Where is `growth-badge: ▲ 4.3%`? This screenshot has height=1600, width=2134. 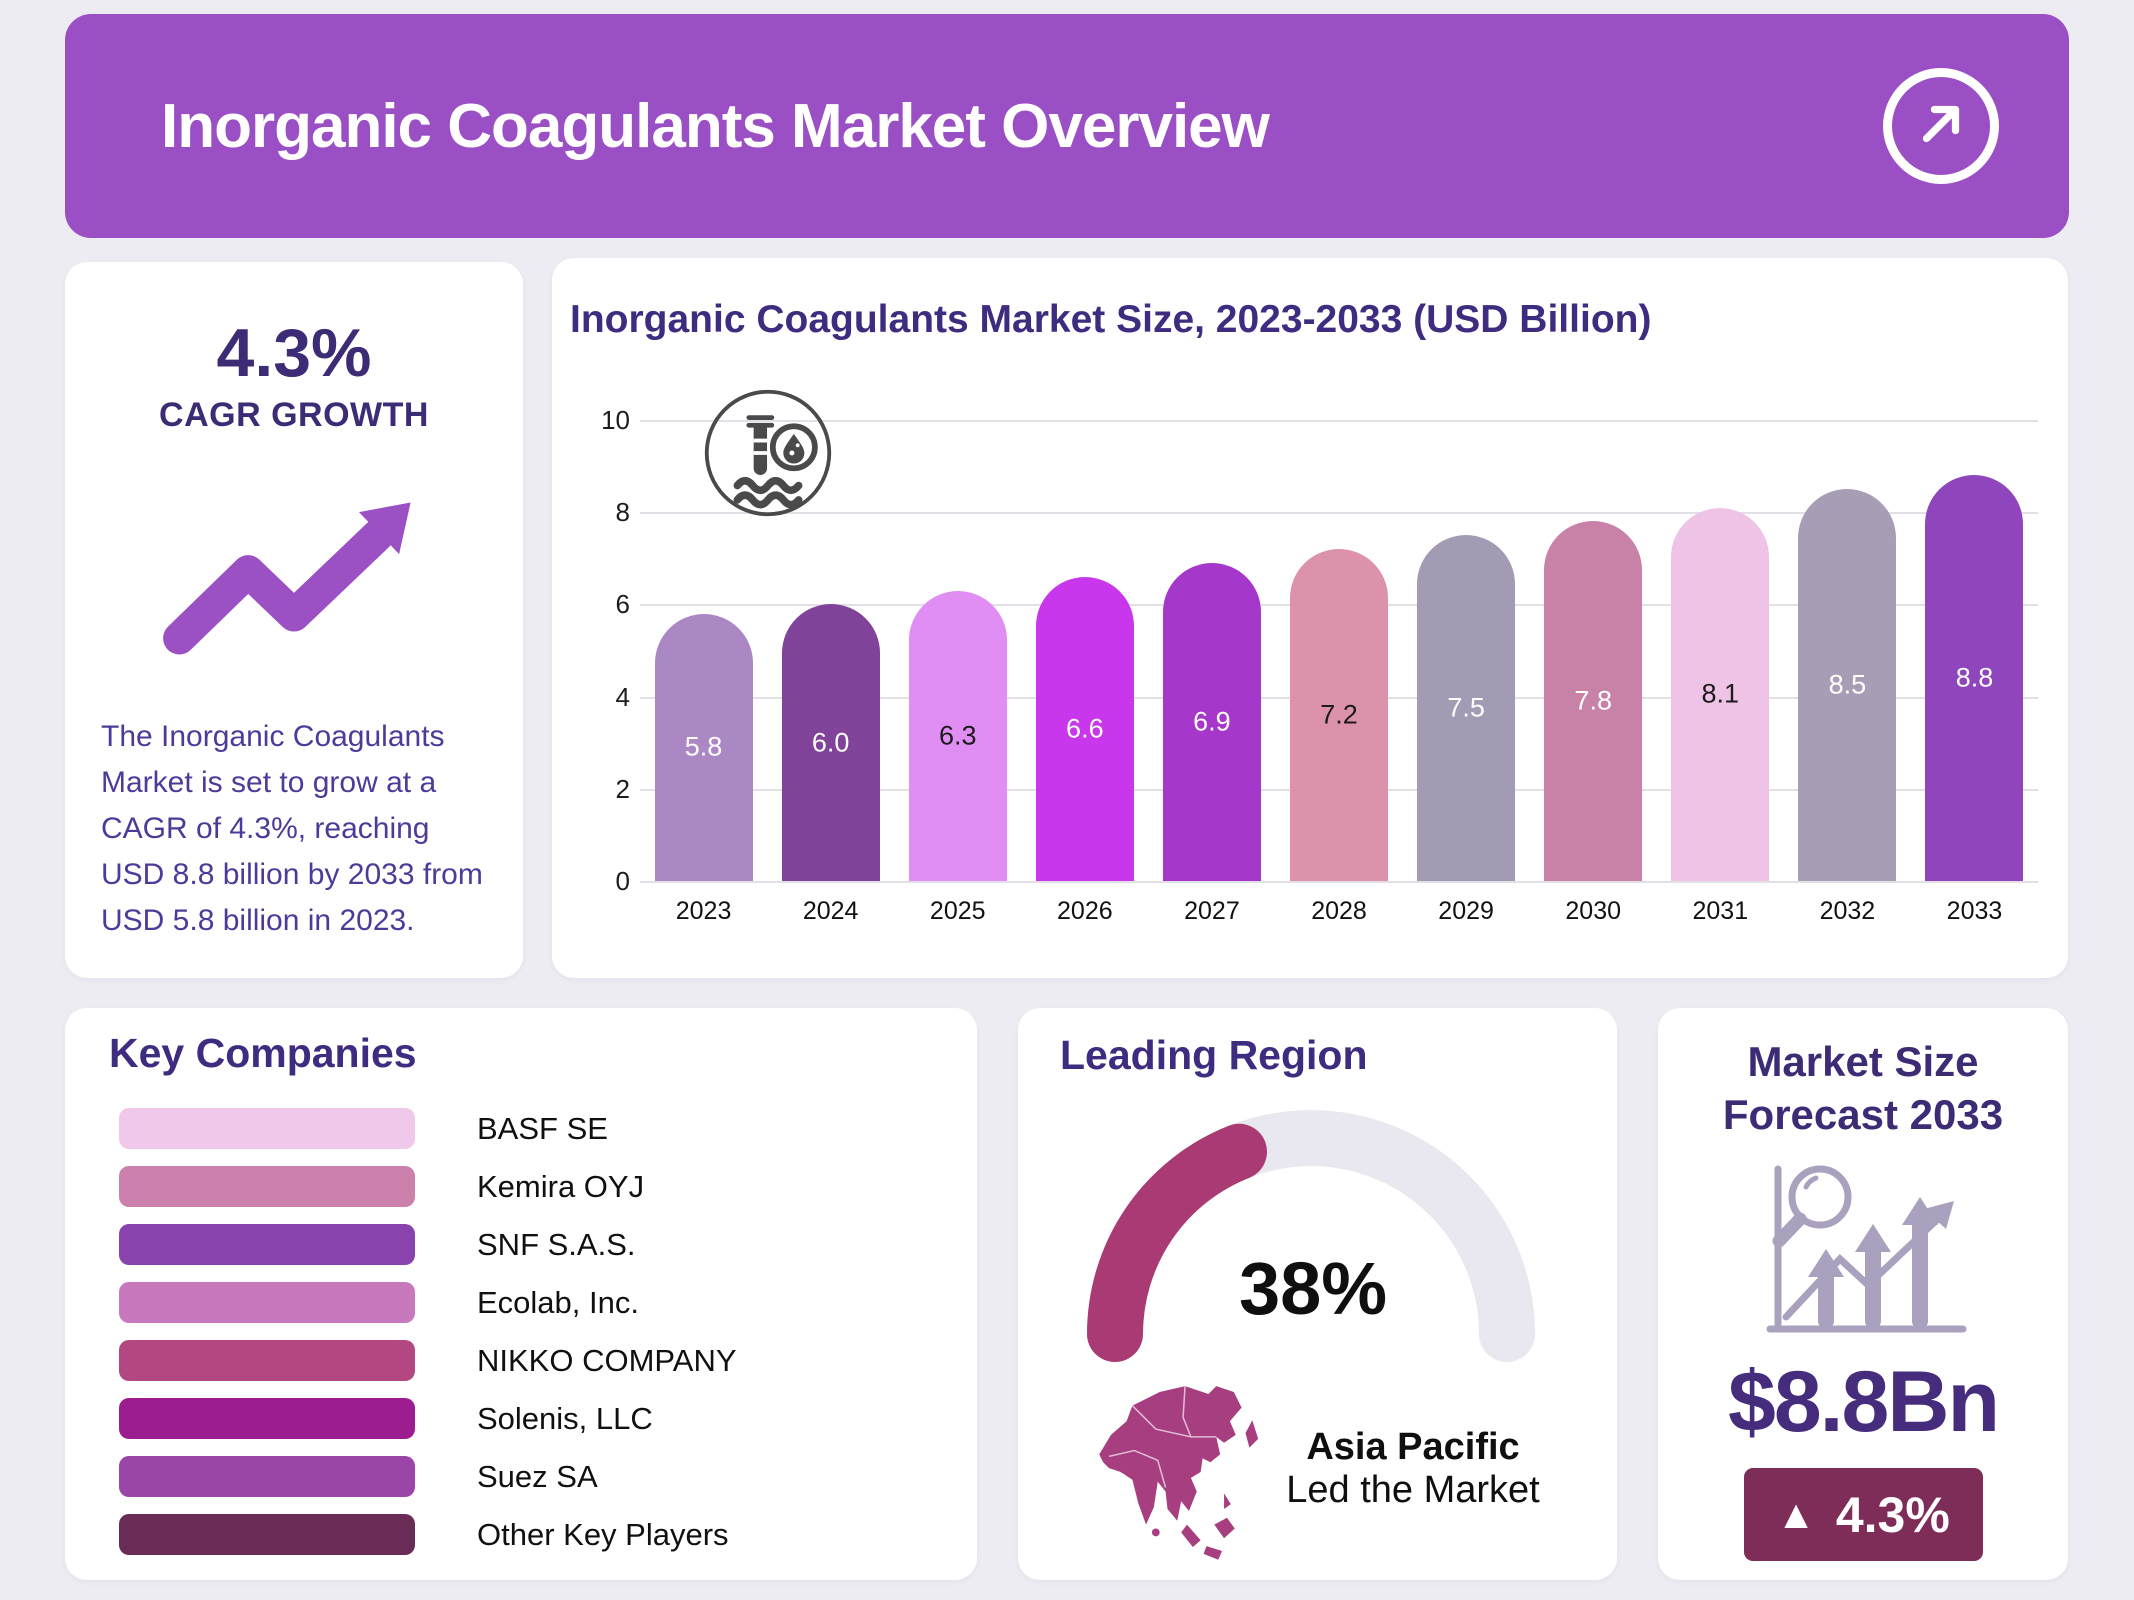 growth-badge: ▲ 4.3% is located at coordinates (1863, 1514).